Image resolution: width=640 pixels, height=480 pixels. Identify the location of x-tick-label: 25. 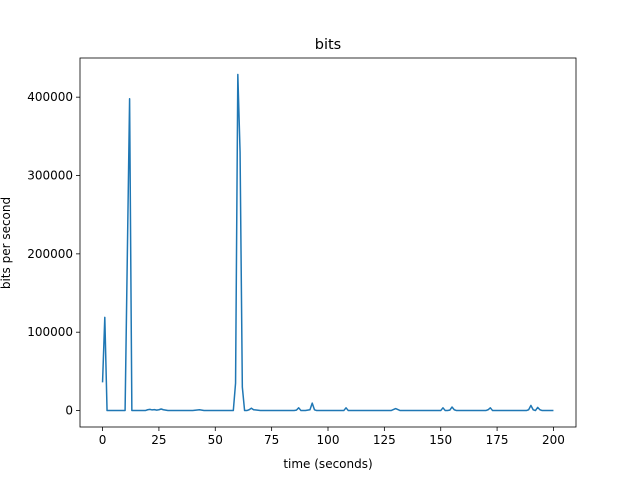
(158, 440).